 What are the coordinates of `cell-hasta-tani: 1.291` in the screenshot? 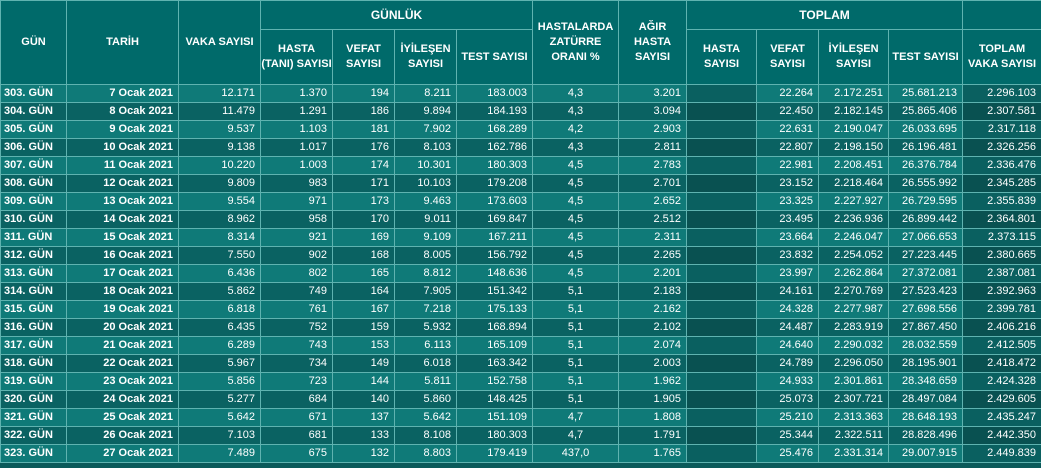 It's located at (296, 111).